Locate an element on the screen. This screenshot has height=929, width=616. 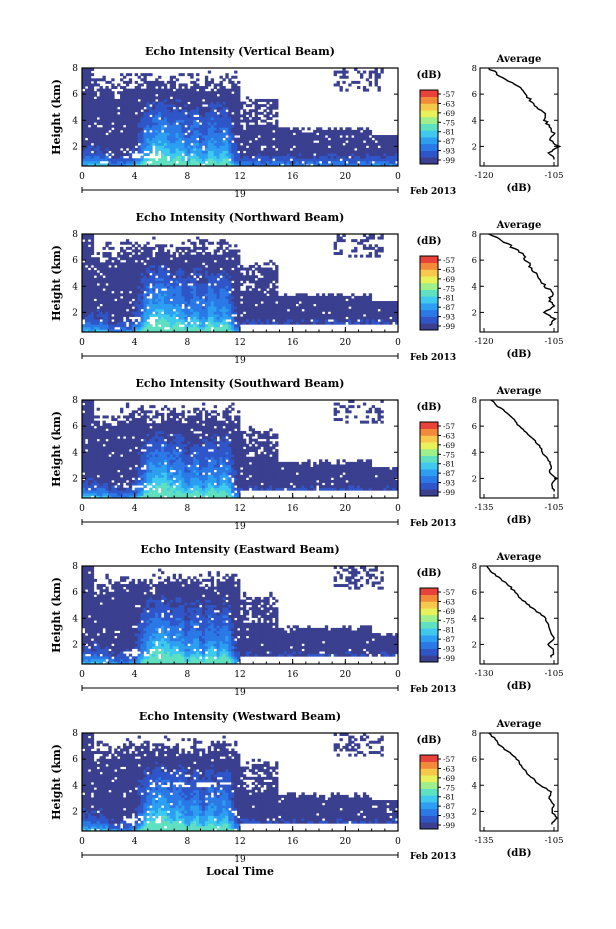
colorbar-tick: -93 is located at coordinates (449, 649).